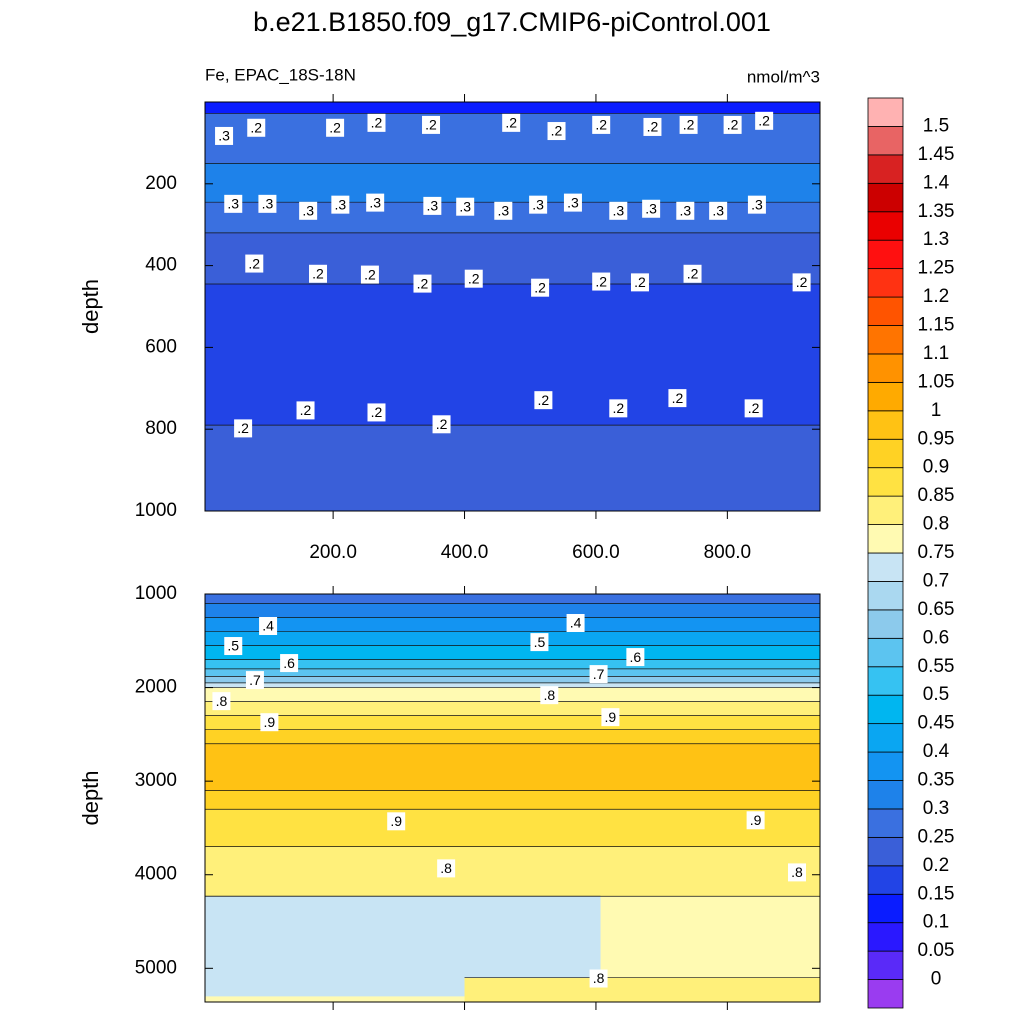 Image resolution: width=1024 pixels, height=1029 pixels. I want to click on contour-label: .8, so click(599, 978).